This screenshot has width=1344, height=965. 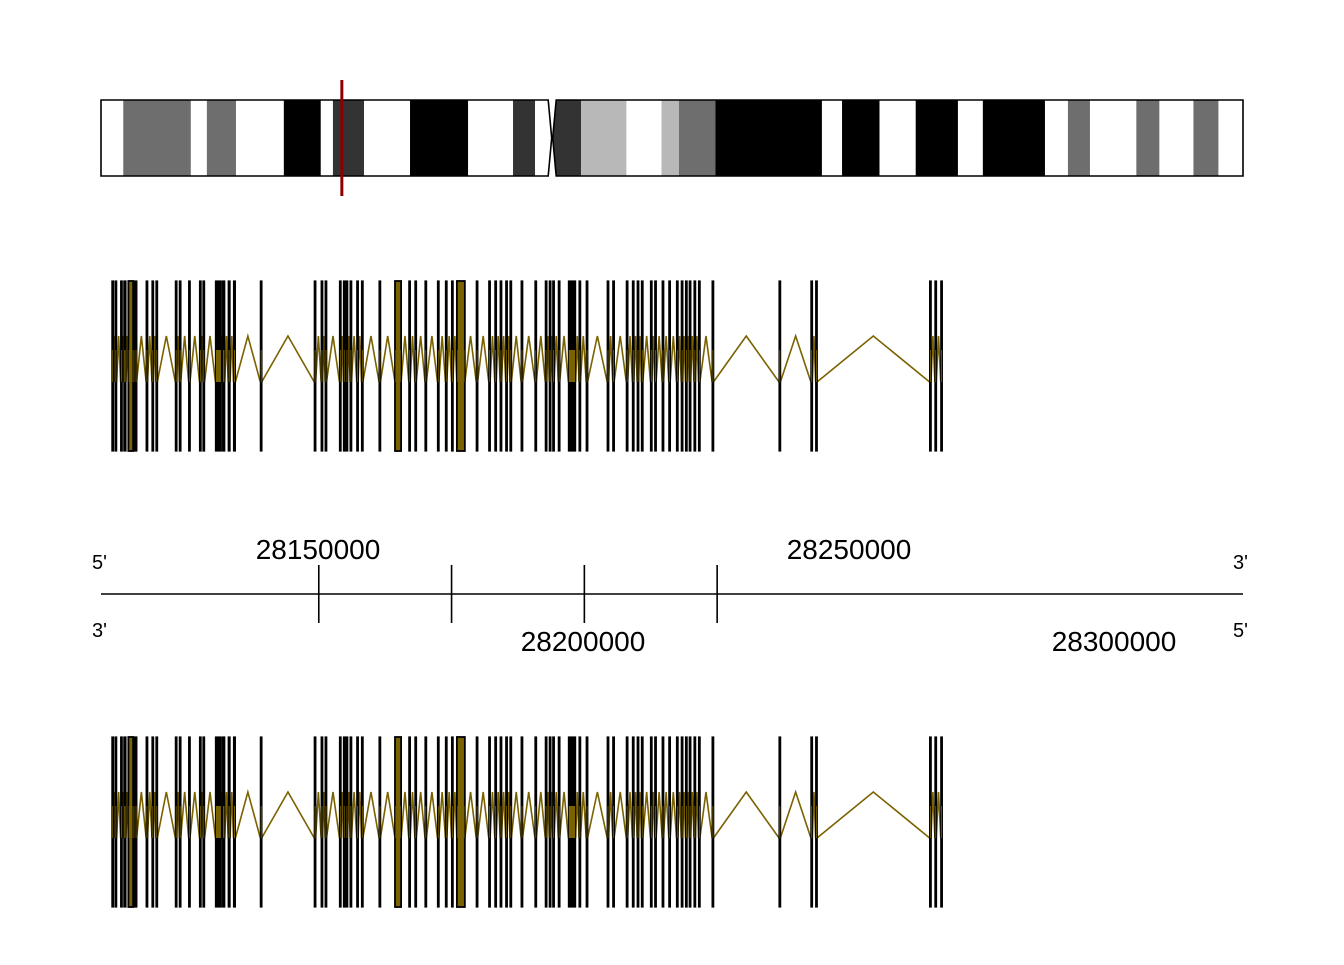 What do you see at coordinates (99, 631) in the screenshot?
I see `strand-label-bottom-left: 3'` at bounding box center [99, 631].